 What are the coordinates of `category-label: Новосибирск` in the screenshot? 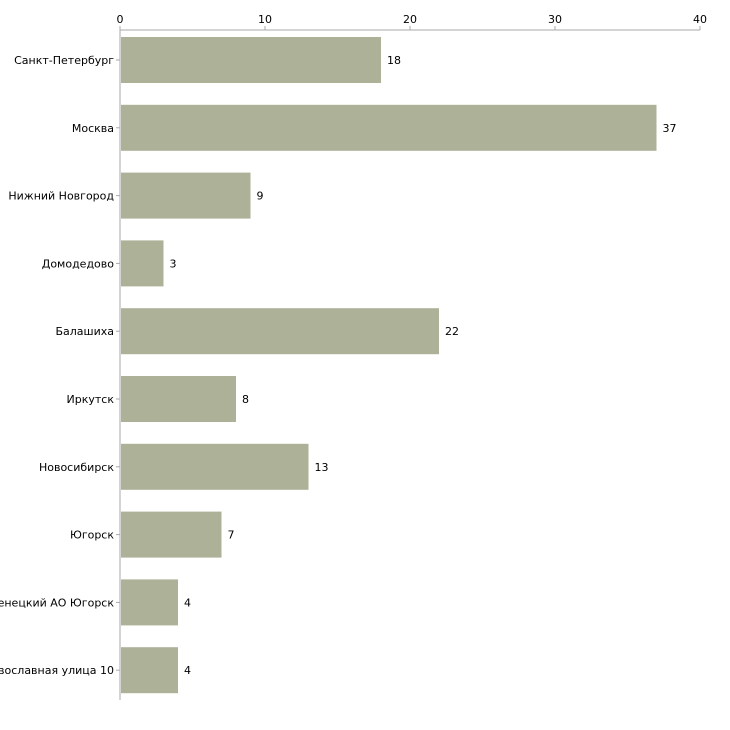 It's located at (76, 467).